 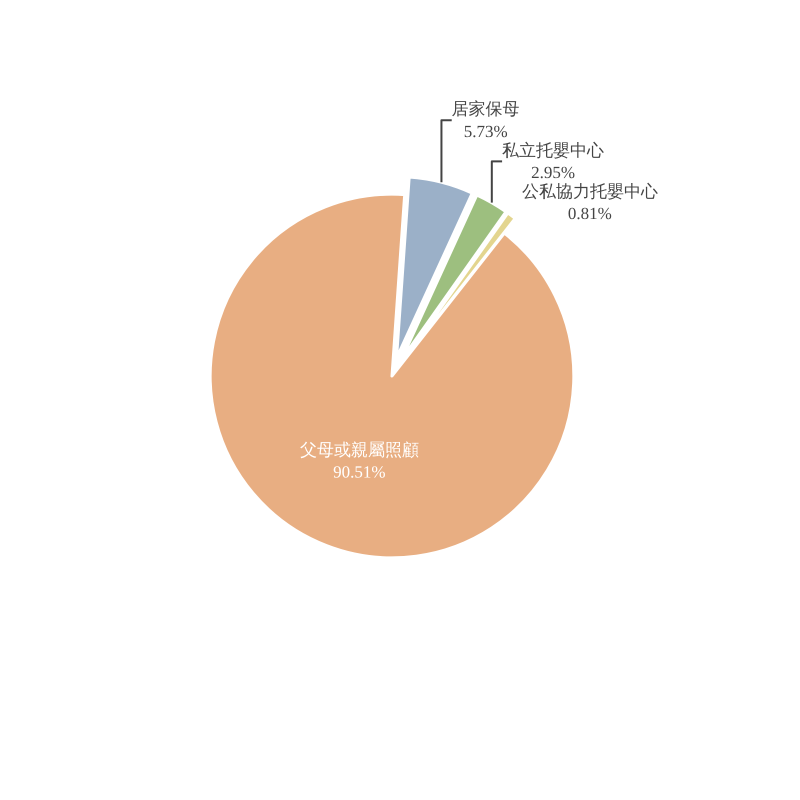 What do you see at coordinates (486, 109) in the screenshot?
I see `slice-label: 居家保母` at bounding box center [486, 109].